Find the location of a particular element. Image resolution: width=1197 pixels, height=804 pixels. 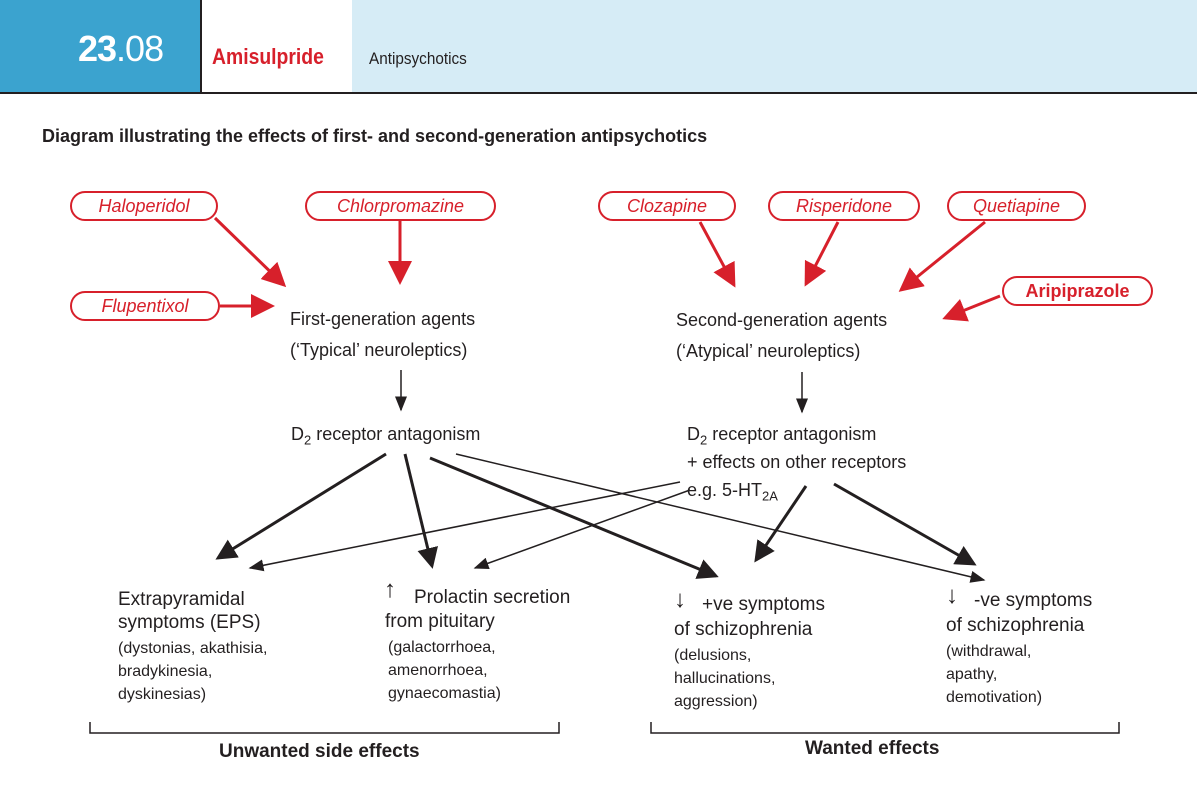

effect-prolactin-detail: amenorrhoea, is located at coordinates (438, 670).